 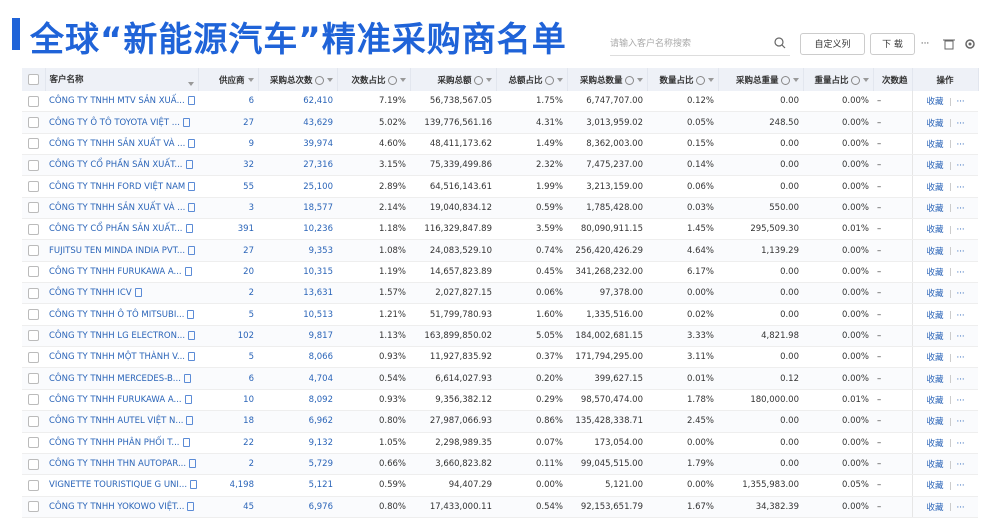 What do you see at coordinates (320, 421) in the screenshot?
I see `cell-value: 6,962` at bounding box center [320, 421].